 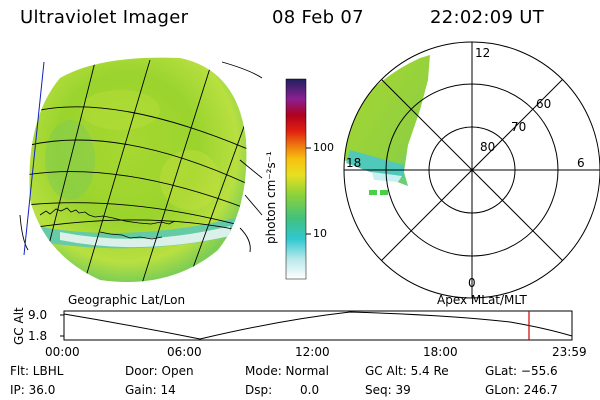 What do you see at coordinates (104, 17) in the screenshot?
I see `instrument-title: Ultraviolet Imager` at bounding box center [104, 17].